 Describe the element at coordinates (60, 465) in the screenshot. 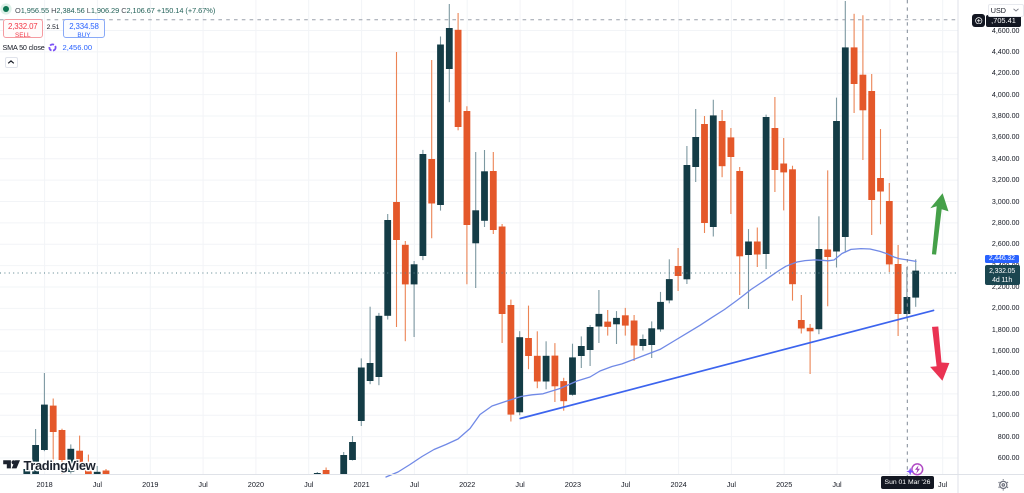

I see `svg-text: TradingView` at that location.